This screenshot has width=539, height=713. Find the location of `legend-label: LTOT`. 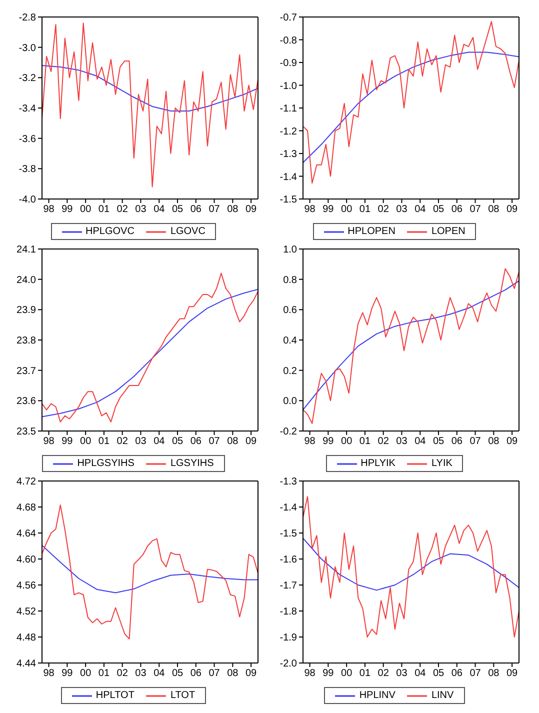

legend-label: LTOT is located at coordinates (183, 695).